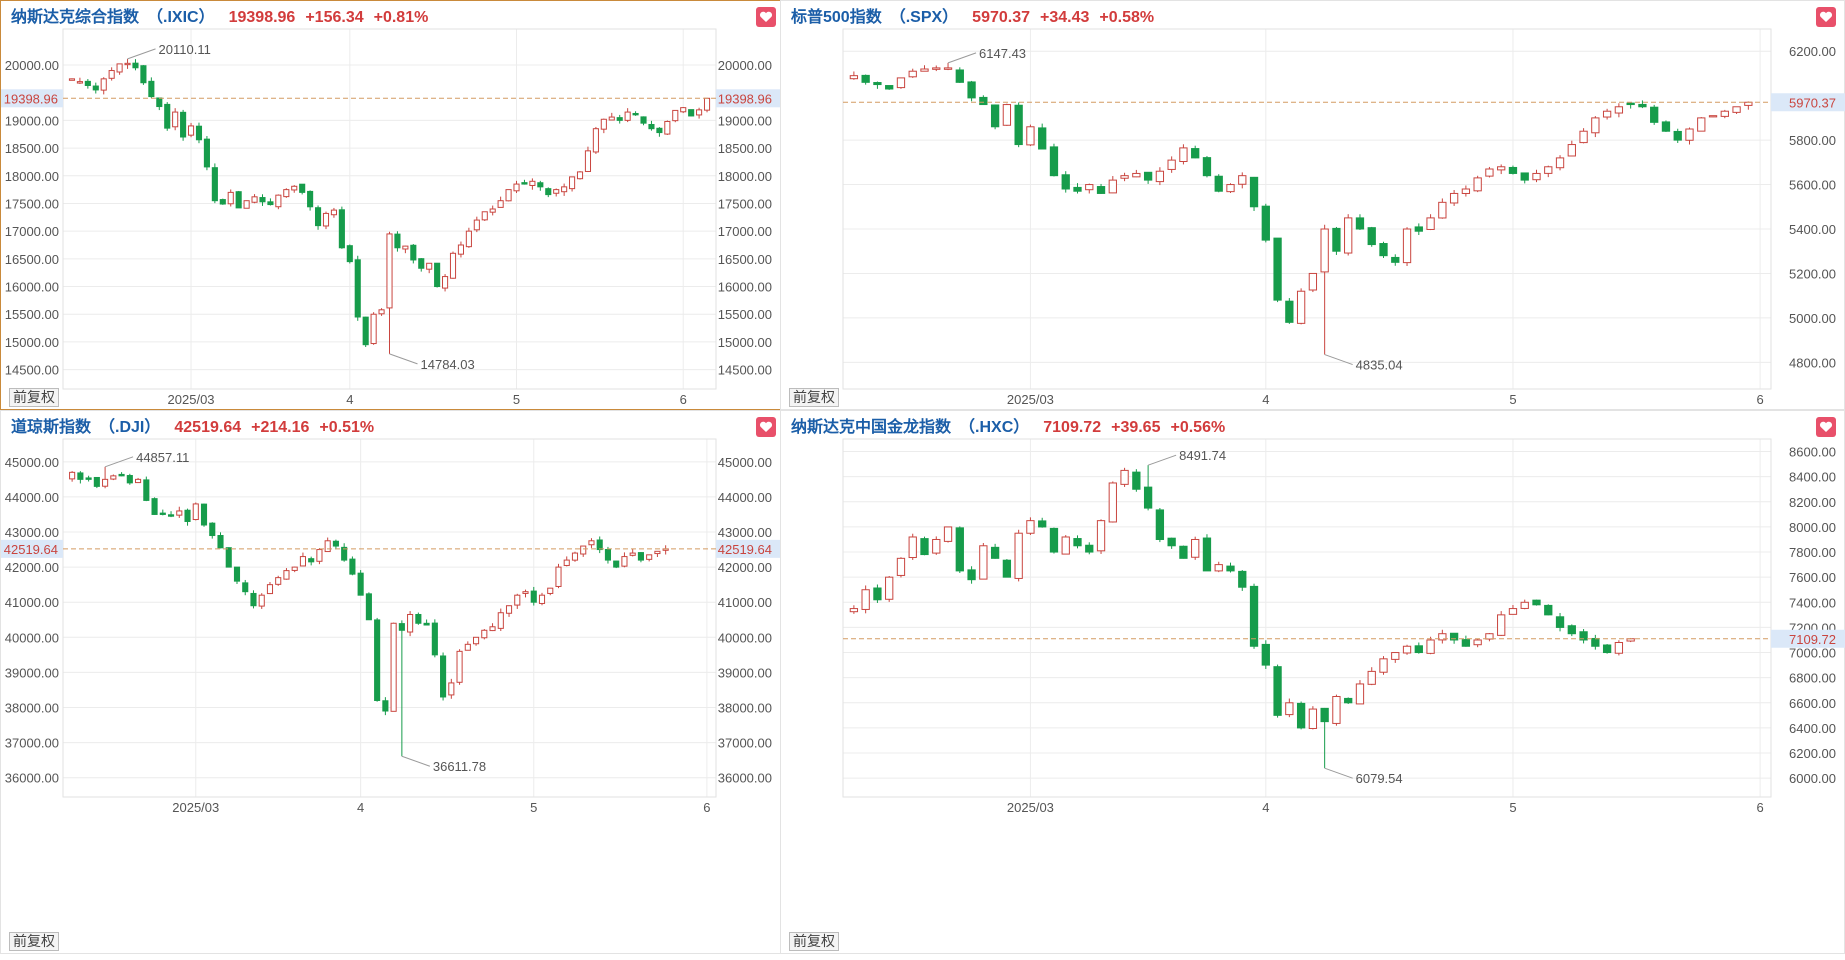 This screenshot has width=1845, height=960. Describe the element at coordinates (448, 364) in the screenshot. I see `low-value-label: 14784.03` at that location.